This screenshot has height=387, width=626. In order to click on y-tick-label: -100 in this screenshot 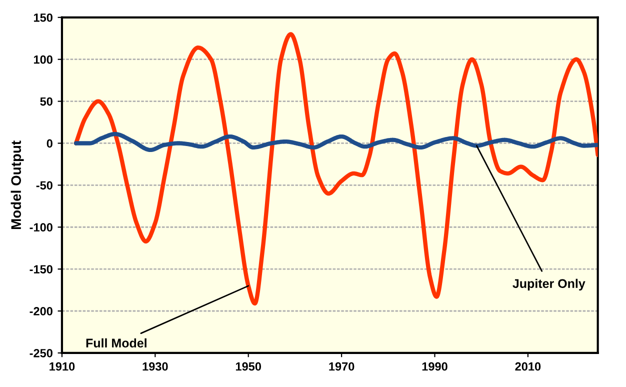, I will do `click(41, 227)`.